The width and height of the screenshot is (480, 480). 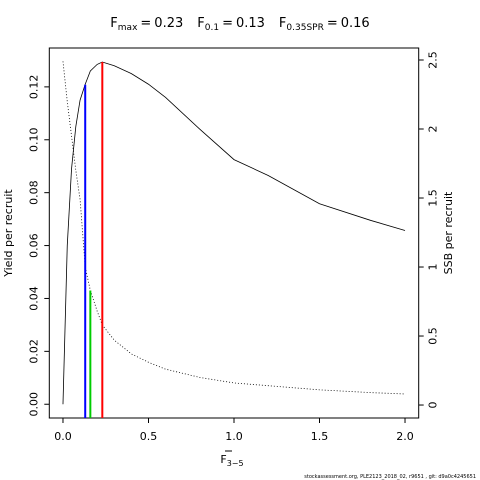 I want to click on y-tick-label: 0.04, so click(x=33, y=298).